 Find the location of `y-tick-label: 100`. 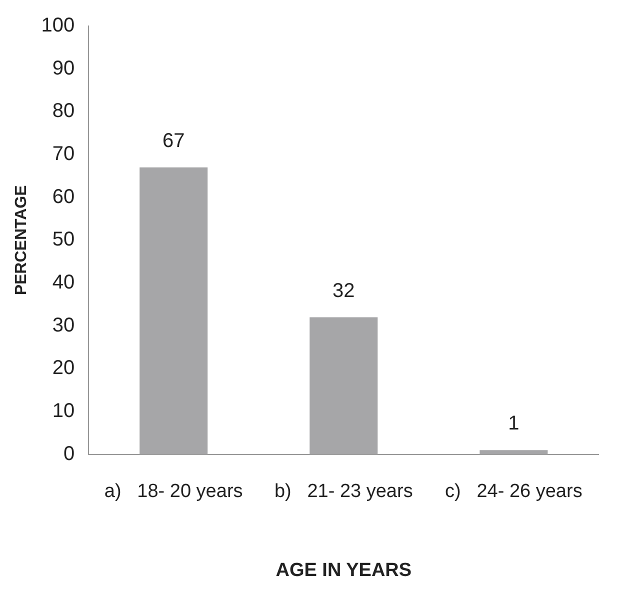

y-tick-label: 100 is located at coordinates (58, 25).